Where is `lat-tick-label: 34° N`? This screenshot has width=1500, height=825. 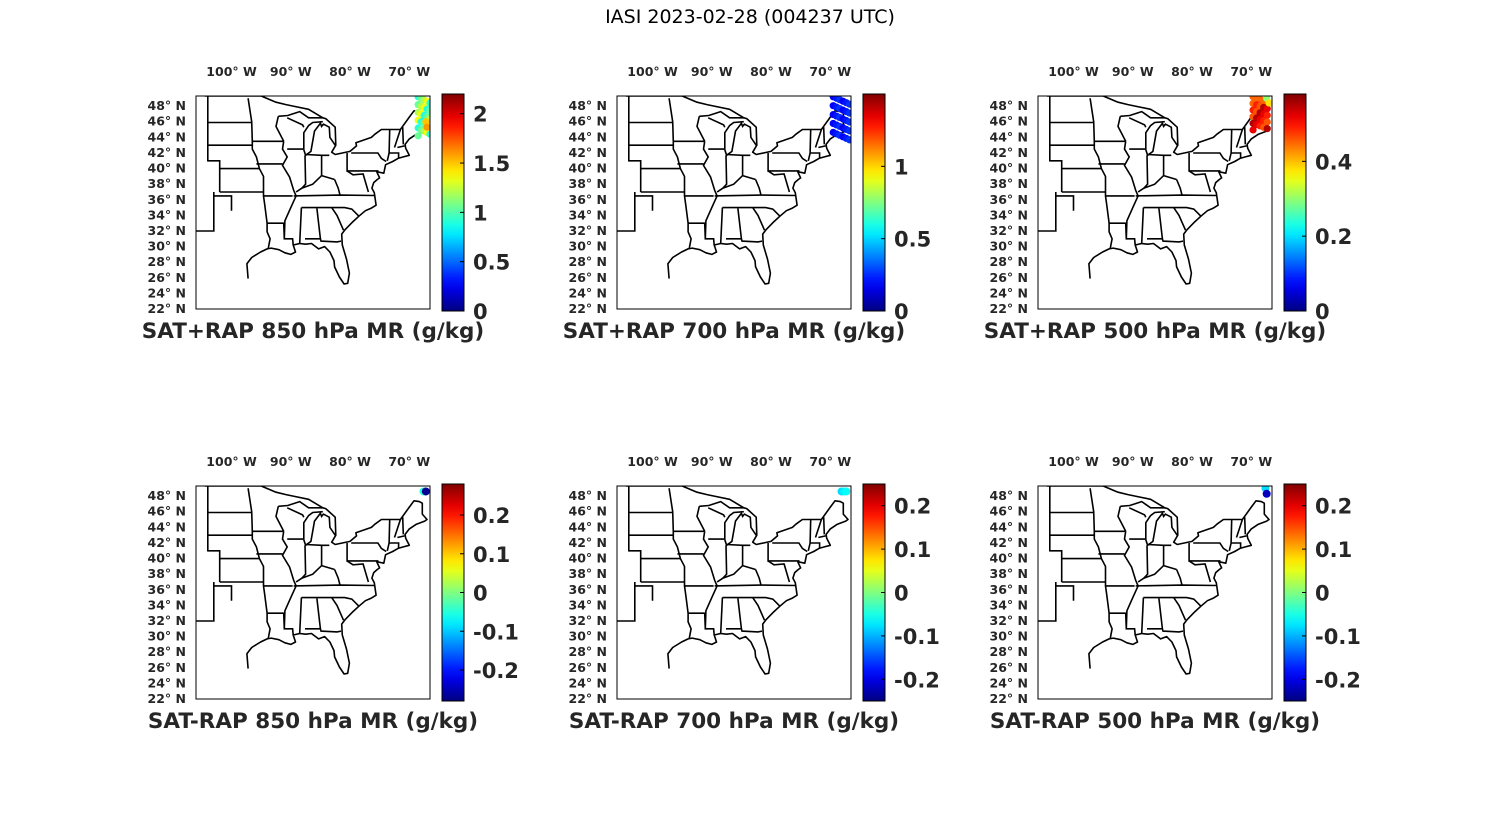 lat-tick-label: 34° N is located at coordinates (167, 214).